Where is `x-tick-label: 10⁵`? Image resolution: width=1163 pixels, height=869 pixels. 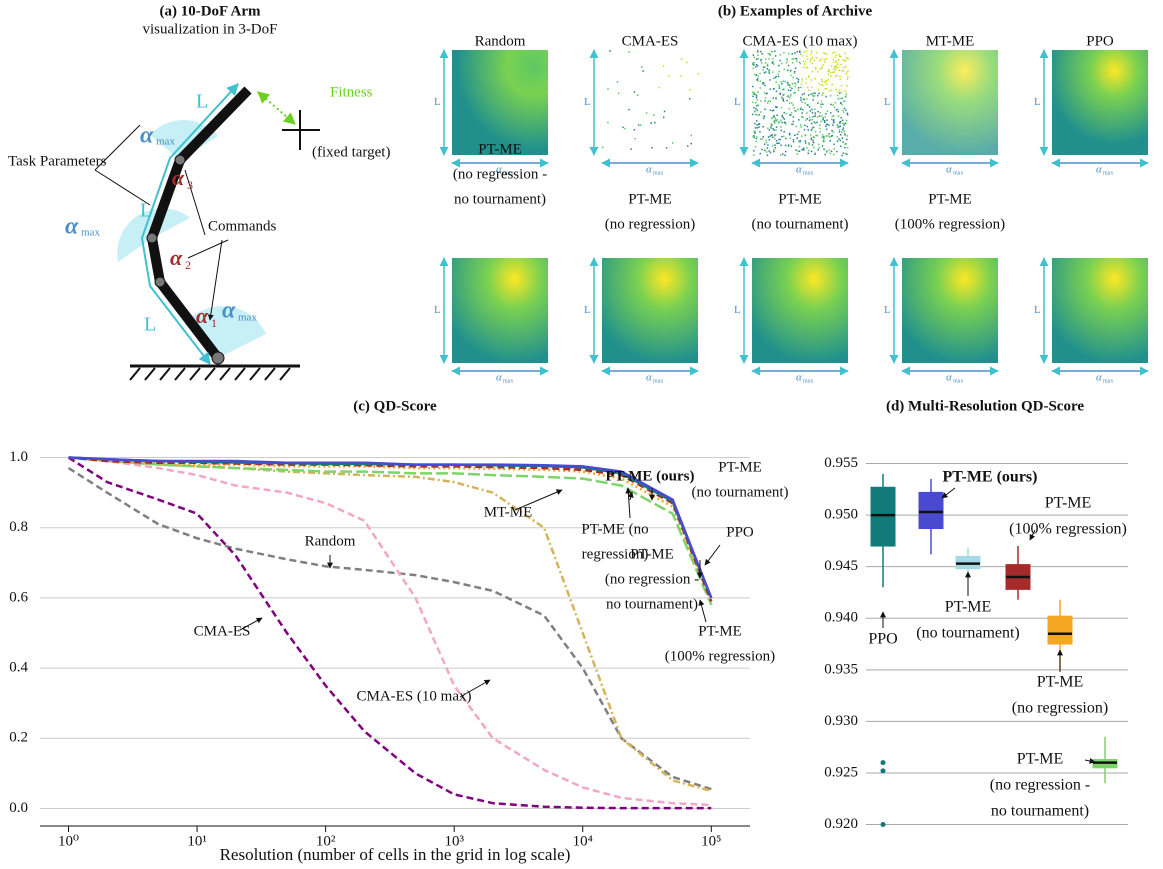 x-tick-label: 10⁵ is located at coordinates (711, 841).